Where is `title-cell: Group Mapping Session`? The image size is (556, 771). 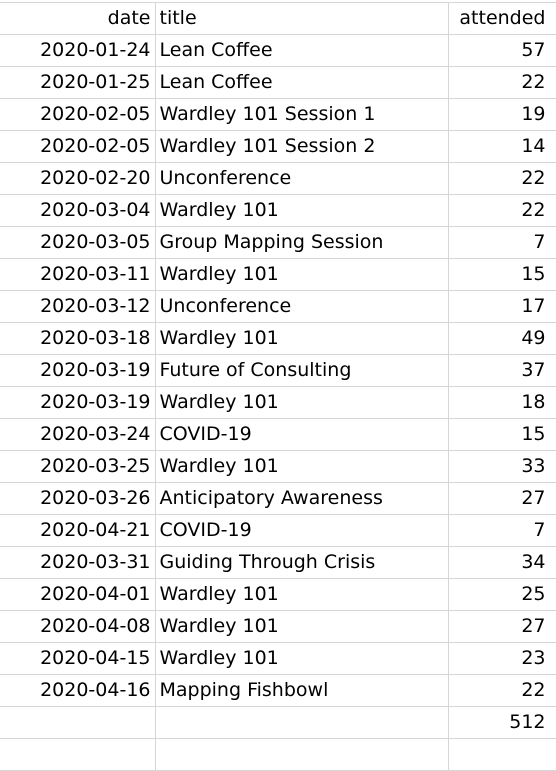 title-cell: Group Mapping Session is located at coordinates (302, 242).